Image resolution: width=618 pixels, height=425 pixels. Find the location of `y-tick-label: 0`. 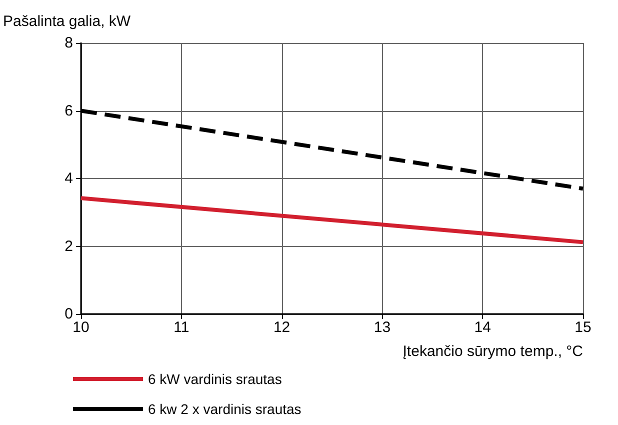

y-tick-label: 0 is located at coordinates (68, 314).